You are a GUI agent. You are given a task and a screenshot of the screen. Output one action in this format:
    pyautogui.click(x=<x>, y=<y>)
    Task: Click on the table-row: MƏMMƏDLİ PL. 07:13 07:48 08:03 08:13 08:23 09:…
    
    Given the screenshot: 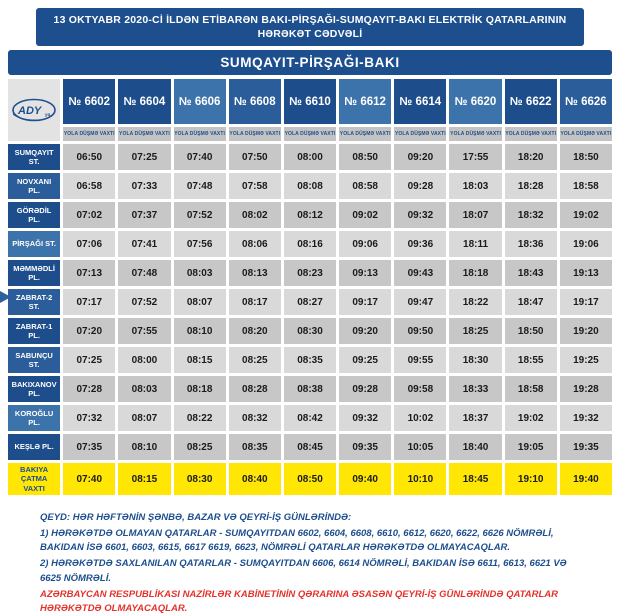 What is the action you would take?
    pyautogui.click(x=310, y=273)
    